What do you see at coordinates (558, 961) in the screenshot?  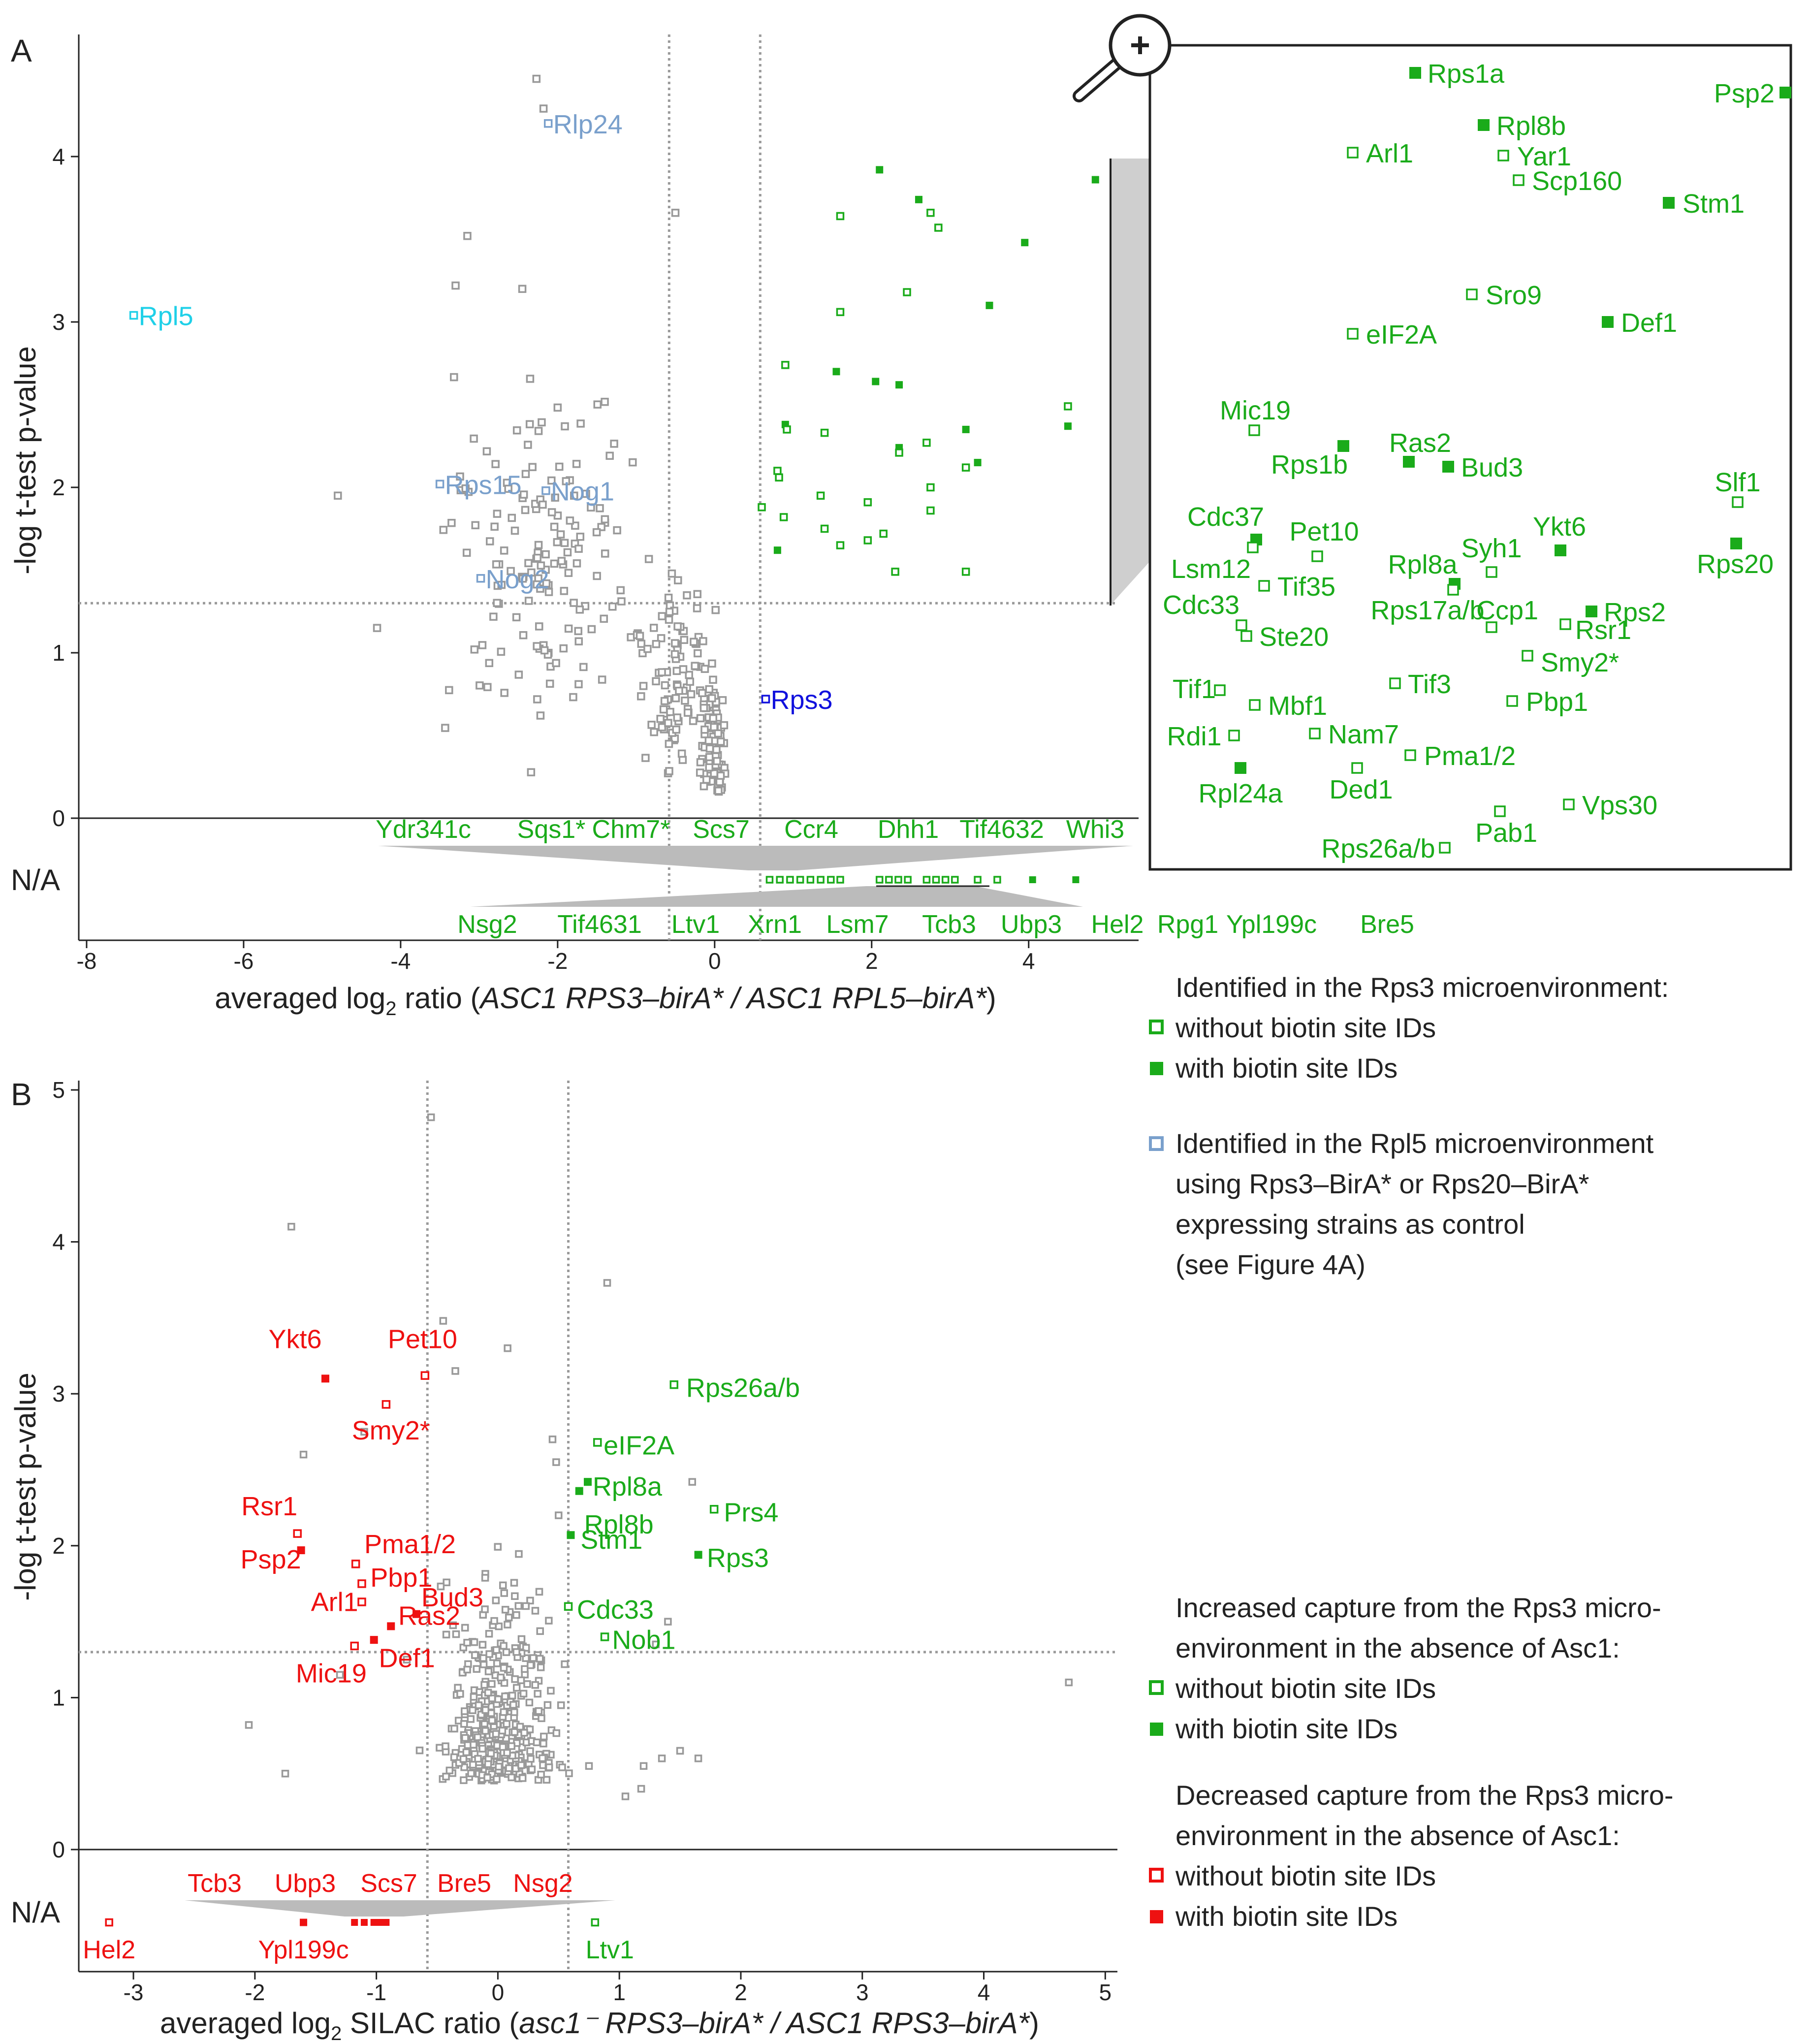 I see `panel-a-x-tick-label: -2` at bounding box center [558, 961].